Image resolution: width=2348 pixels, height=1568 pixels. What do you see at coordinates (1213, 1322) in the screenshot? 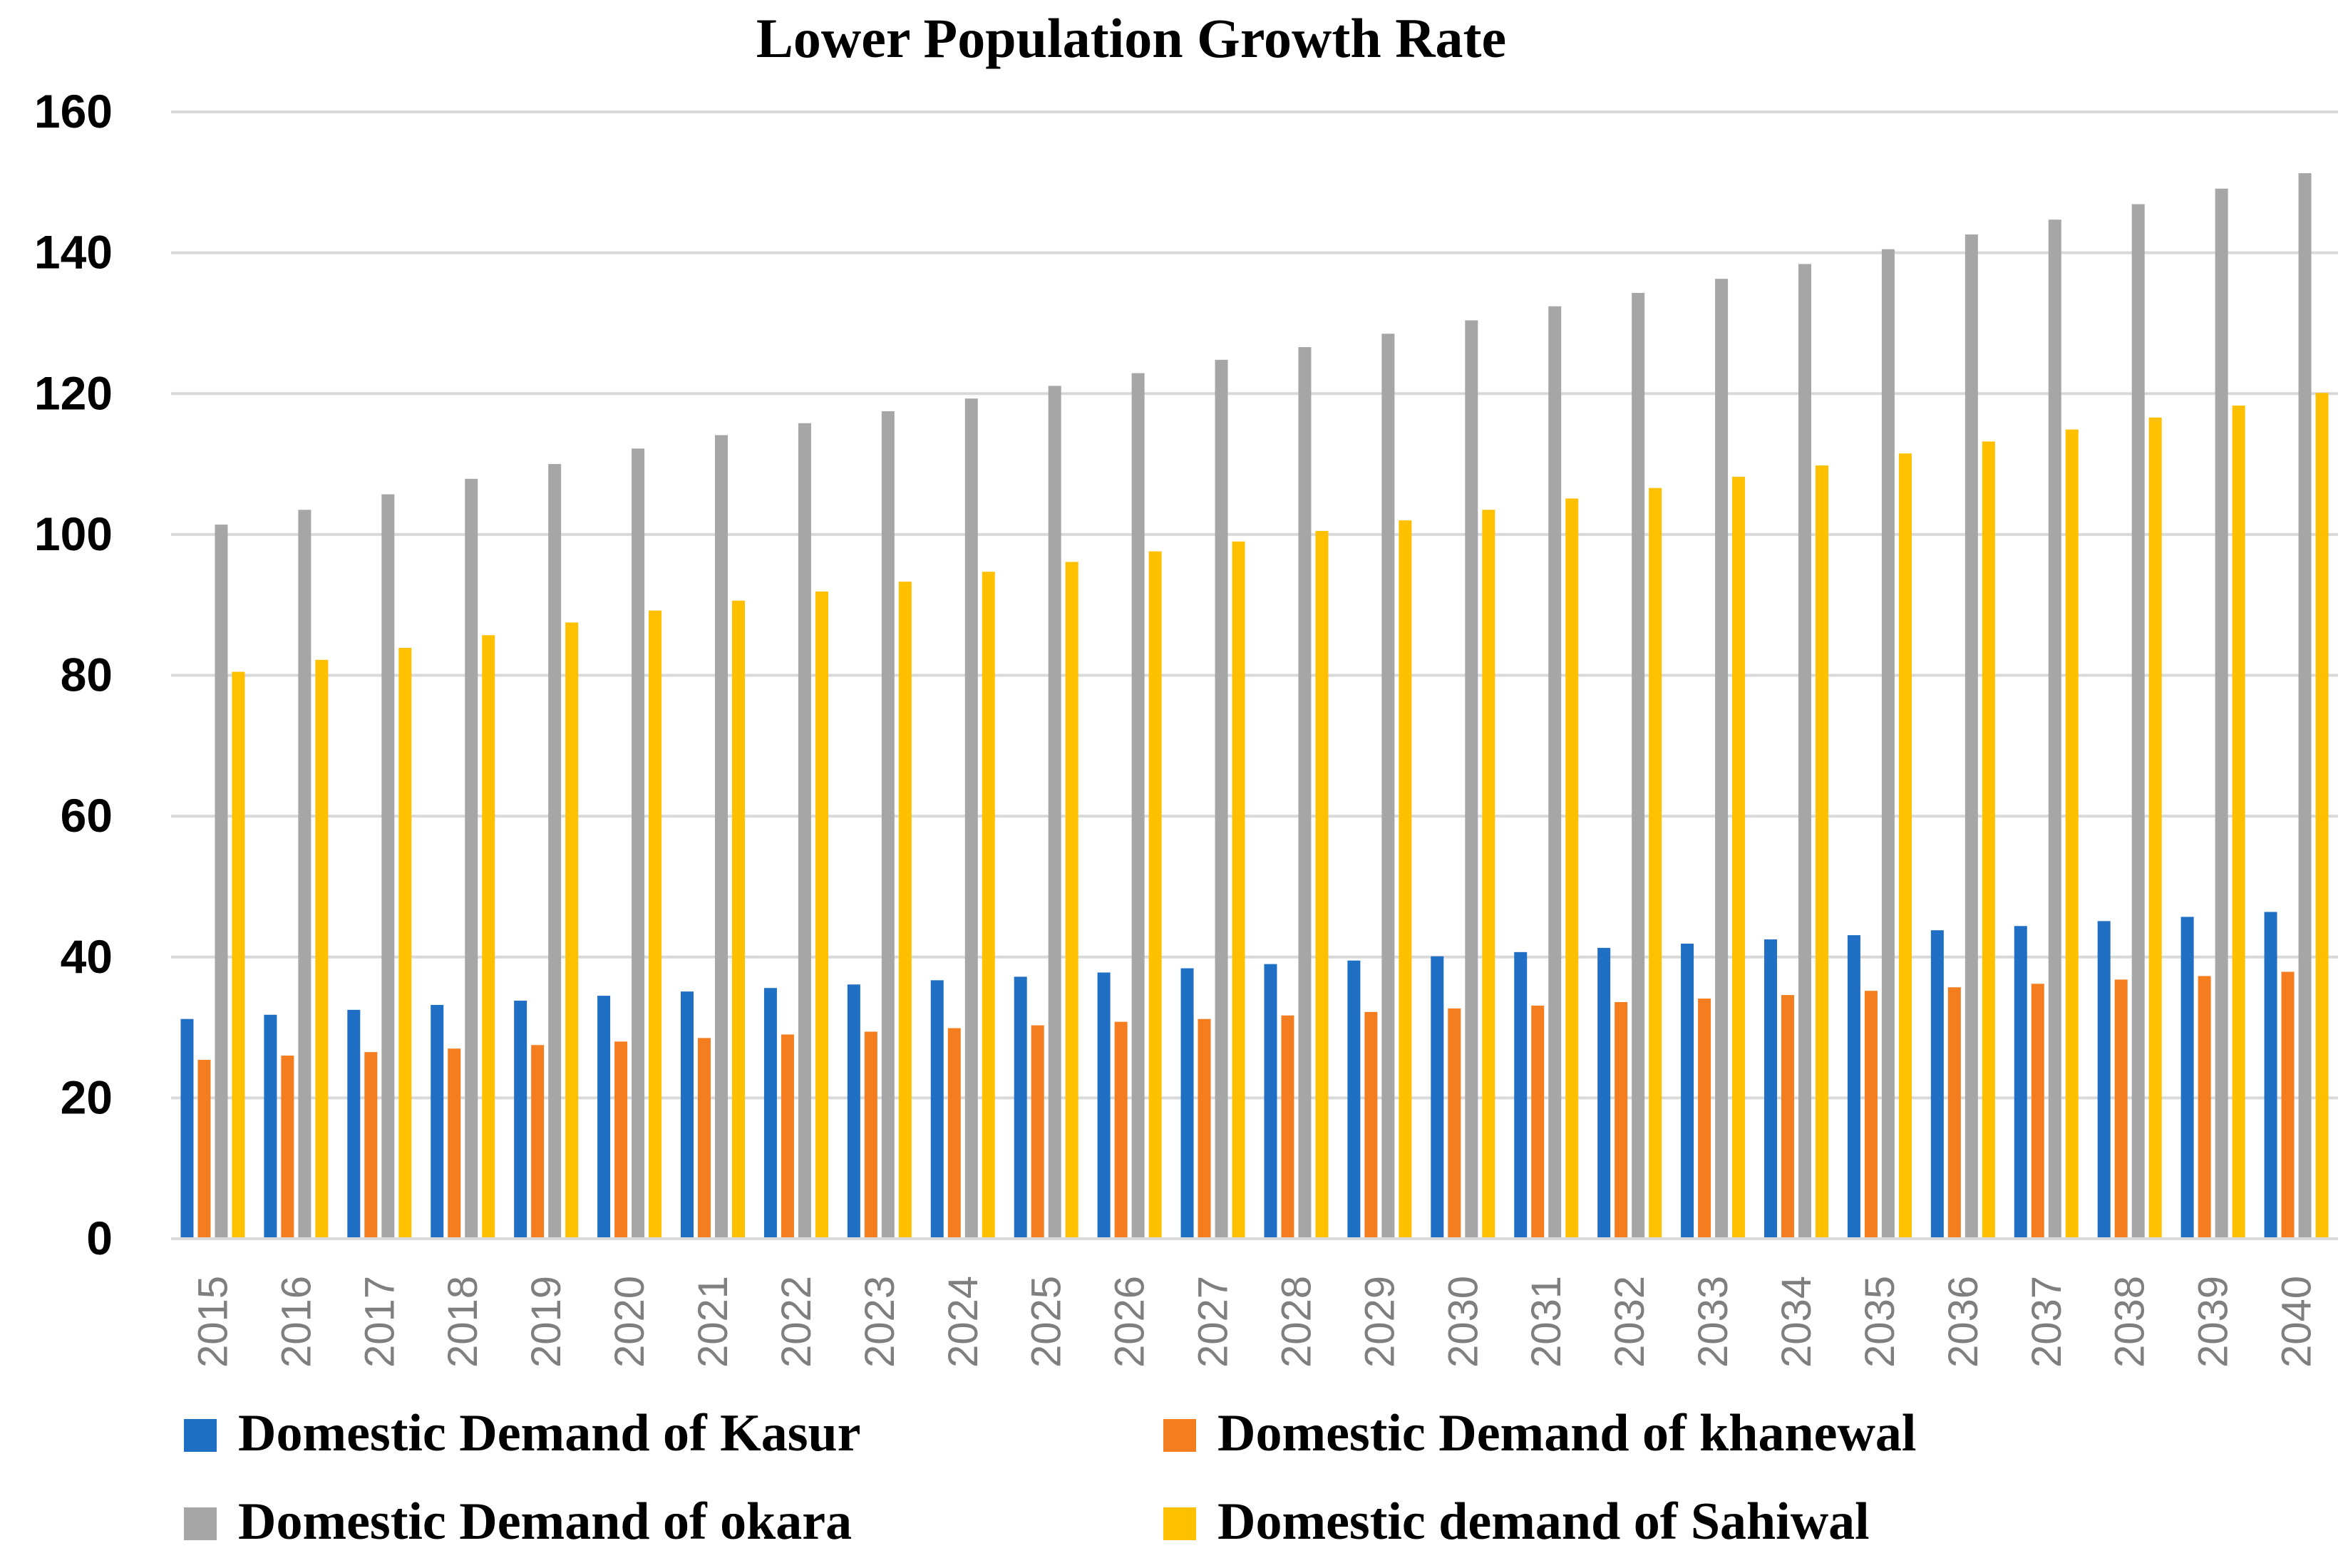
I see `x-tick-label: 2027` at bounding box center [1213, 1322].